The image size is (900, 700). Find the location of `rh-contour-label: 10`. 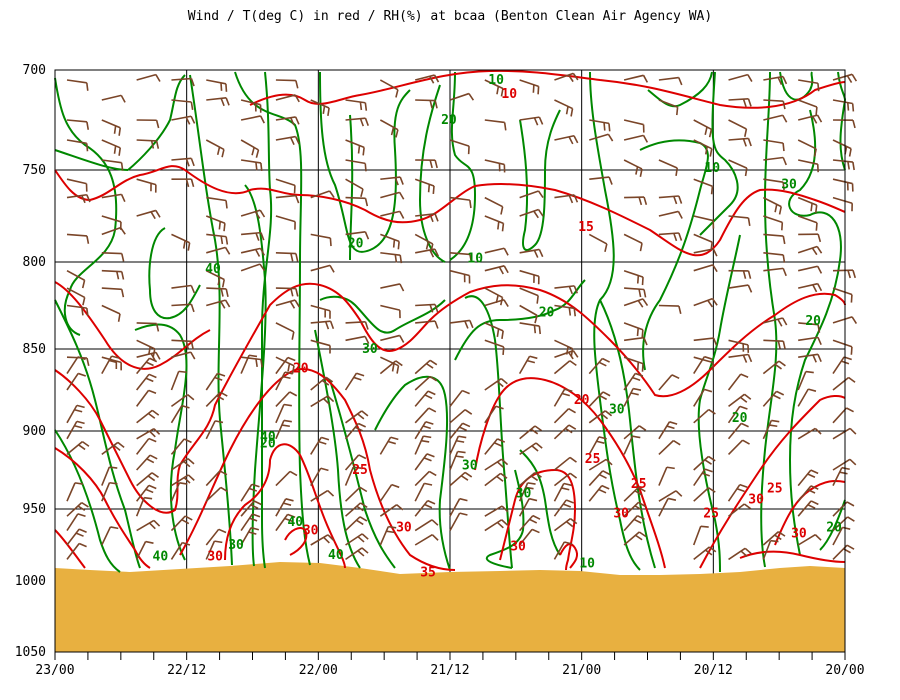

rh-contour-label: 10 is located at coordinates (587, 564).